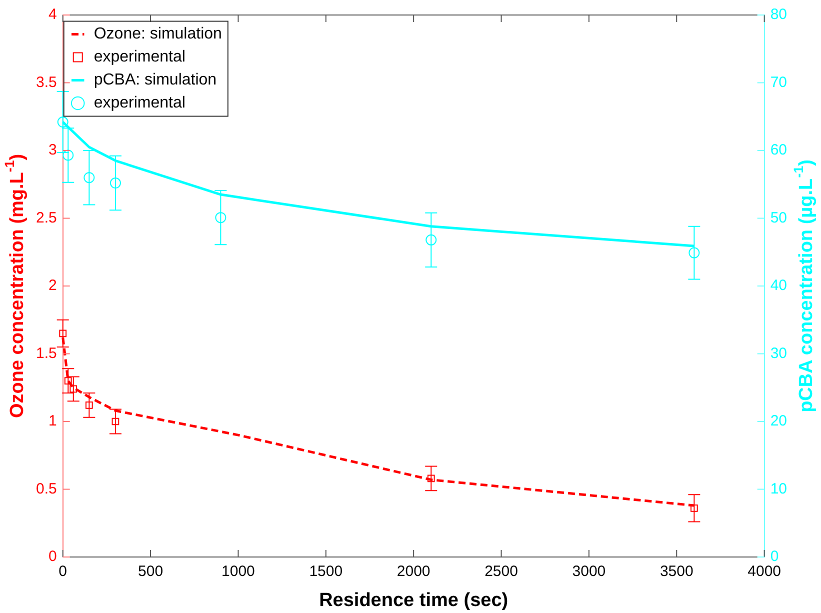 Image resolution: width=821 pixels, height=613 pixels. I want to click on y-tick-label: 3.5, so click(46, 82).